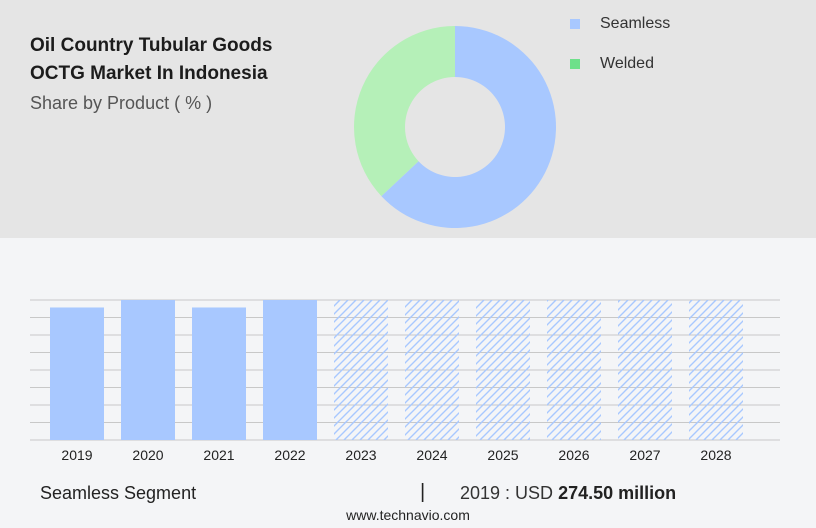 This screenshot has width=816, height=528. What do you see at coordinates (218, 455) in the screenshot?
I see `x-tick-label-2021: 2021` at bounding box center [218, 455].